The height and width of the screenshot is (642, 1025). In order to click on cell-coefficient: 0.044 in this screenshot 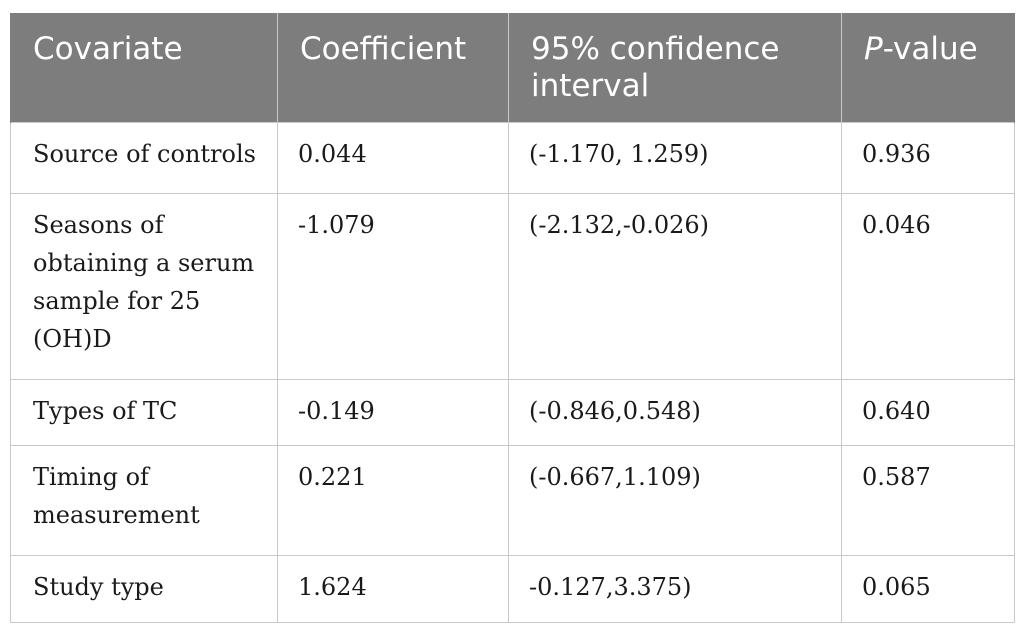, I will do `click(393, 158)`.